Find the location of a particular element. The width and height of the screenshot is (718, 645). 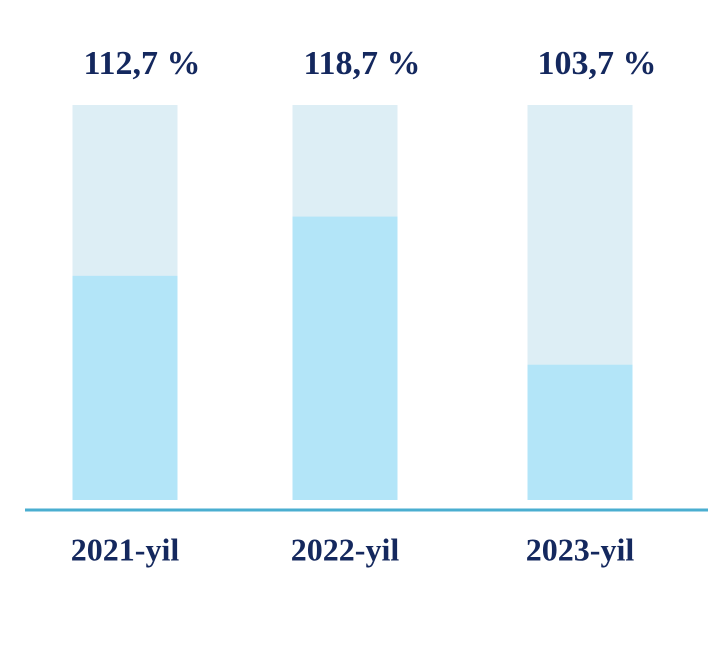

x-tick-label: 2021-yil is located at coordinates (125, 549).